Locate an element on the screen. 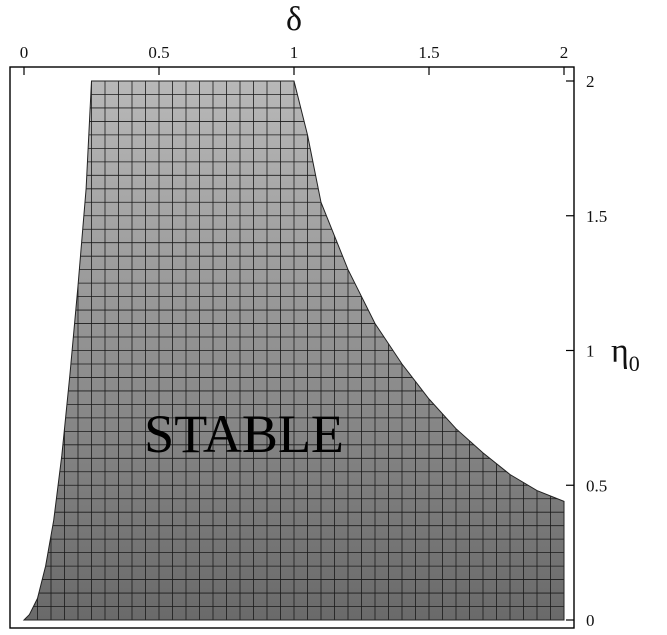  y-axis-title-subscript: 0 is located at coordinates (634, 363).